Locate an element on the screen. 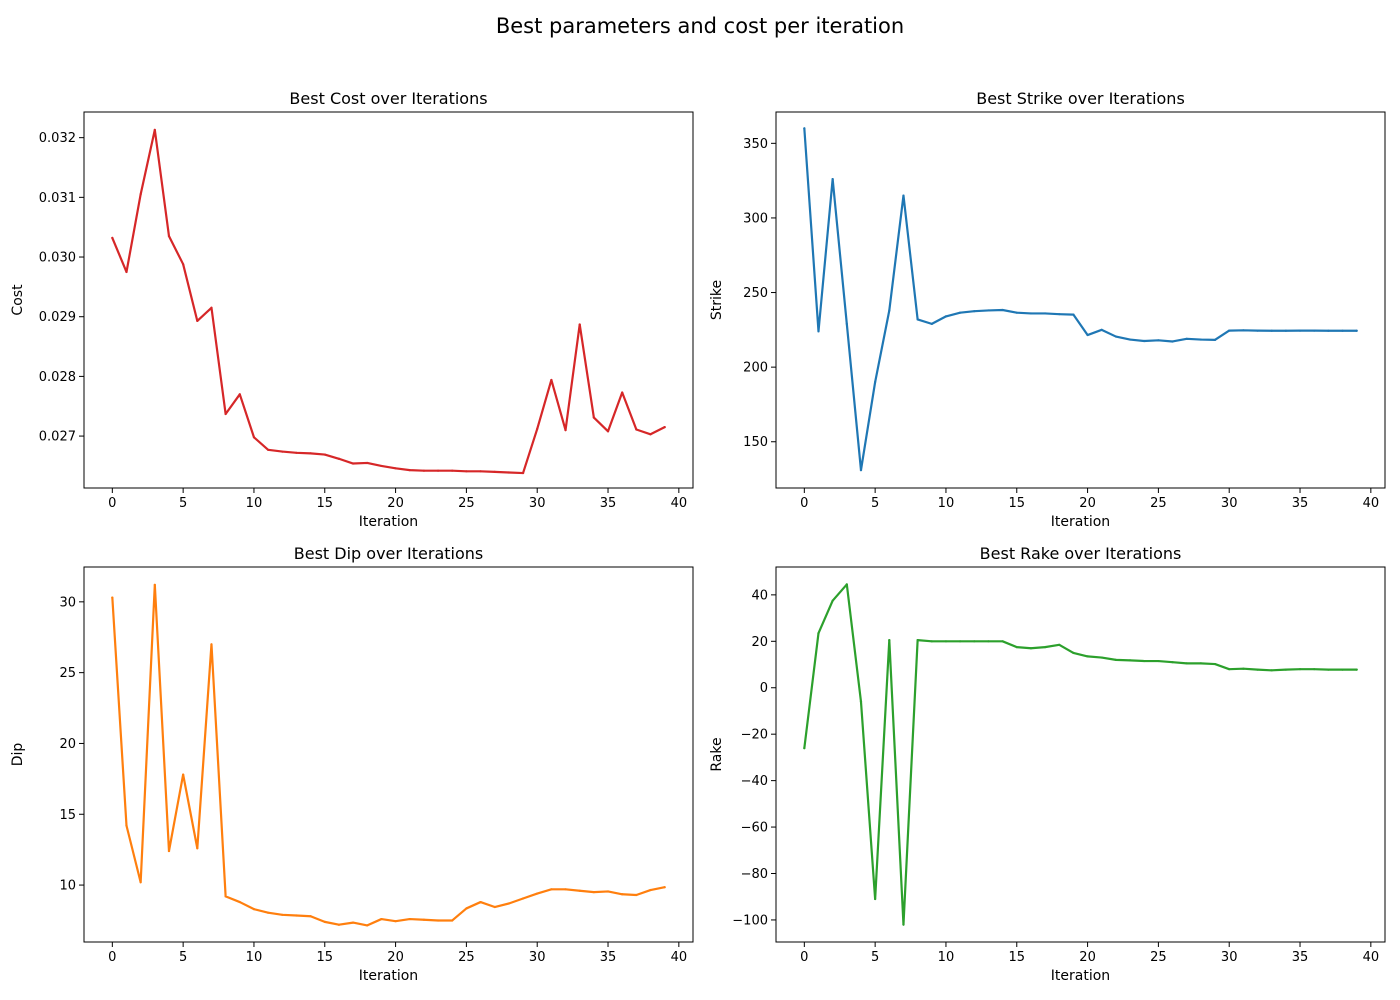  cost-series-line is located at coordinates (388, 301).